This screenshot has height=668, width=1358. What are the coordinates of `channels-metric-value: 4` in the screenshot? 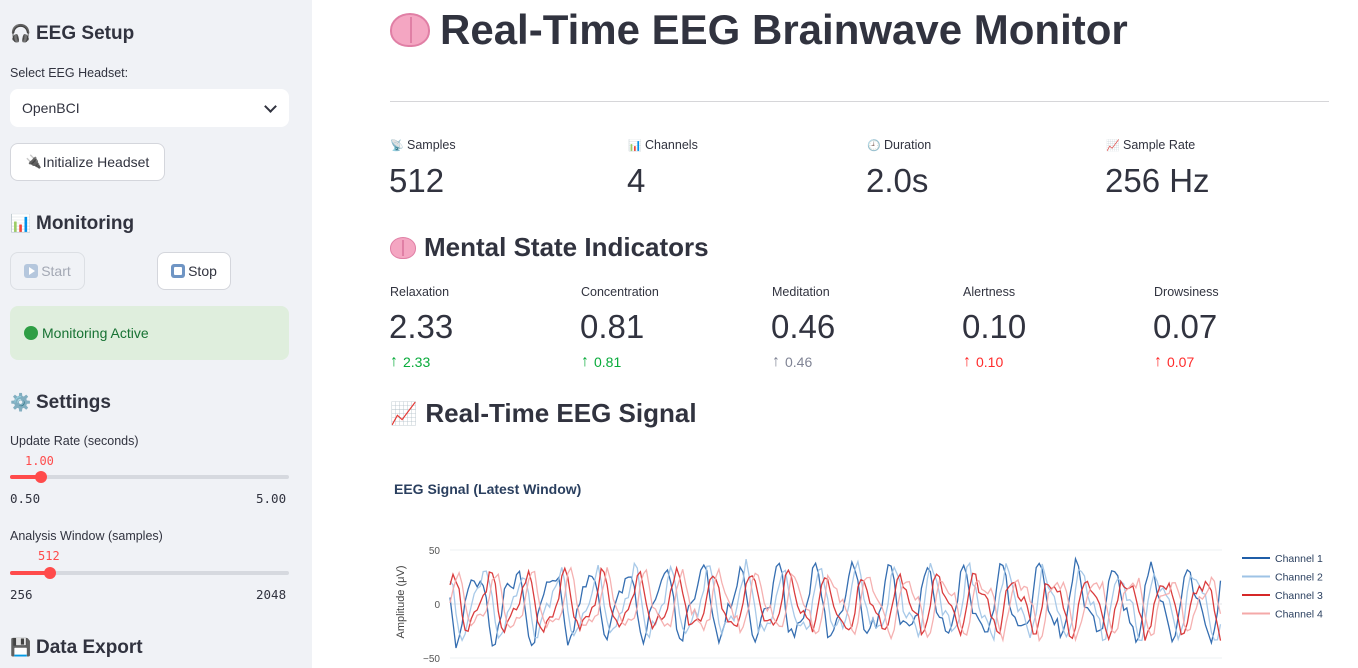 It's located at (636, 180).